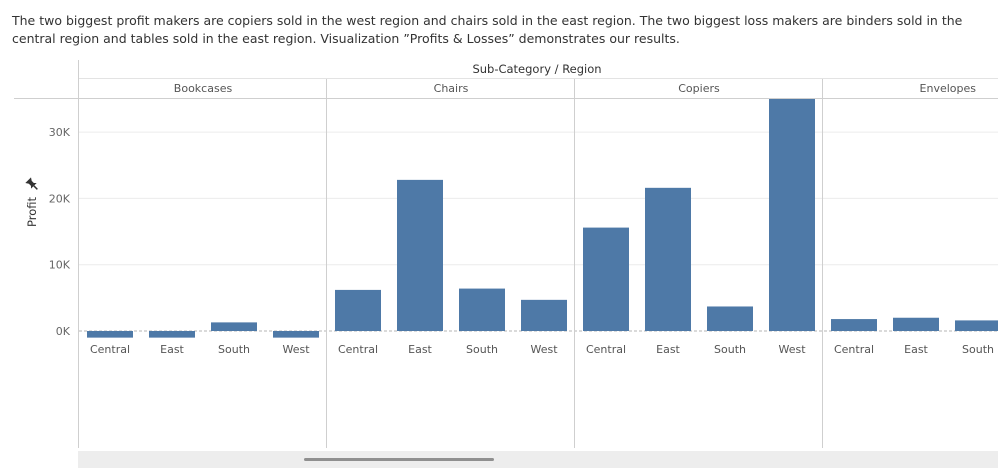  What do you see at coordinates (63, 331) in the screenshot?
I see `y-tick-label: 0K` at bounding box center [63, 331].